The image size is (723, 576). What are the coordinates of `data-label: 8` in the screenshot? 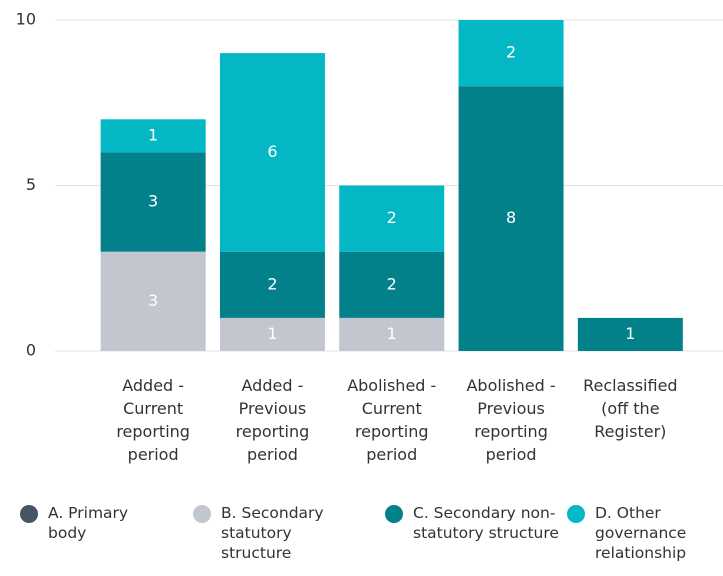 It's located at (511, 217).